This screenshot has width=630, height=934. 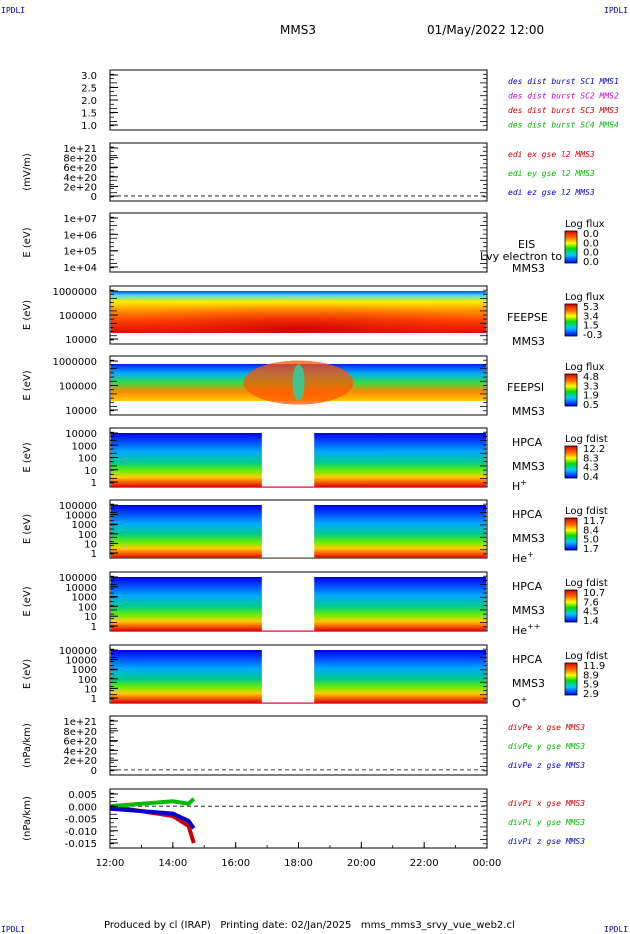 I want to click on colorbar-tick-label: 11.7, so click(x=594, y=521).